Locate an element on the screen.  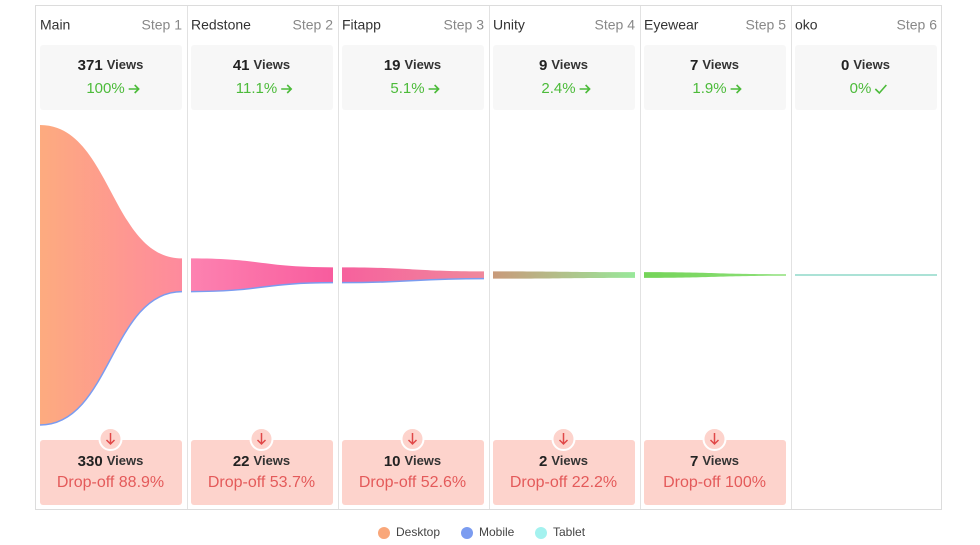
dropoff-label: Drop-off 53.7% is located at coordinates (261, 482).